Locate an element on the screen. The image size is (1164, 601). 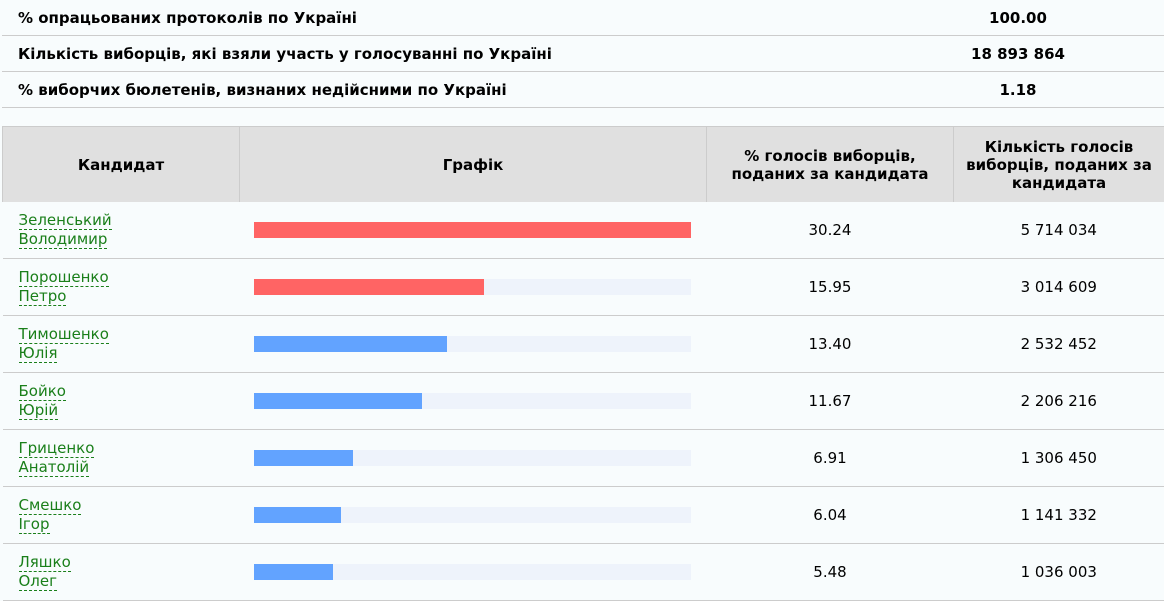
candidate-link: Анатолій is located at coordinates (54, 467).